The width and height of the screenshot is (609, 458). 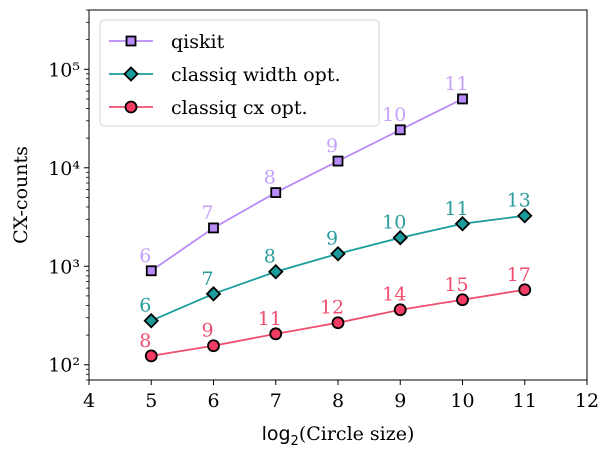 I want to click on x-tick-label: 12, so click(x=587, y=401).